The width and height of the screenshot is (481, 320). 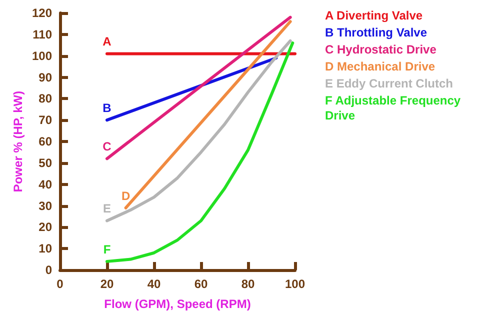 What do you see at coordinates (107, 41) in the screenshot?
I see `annotation: A` at bounding box center [107, 41].